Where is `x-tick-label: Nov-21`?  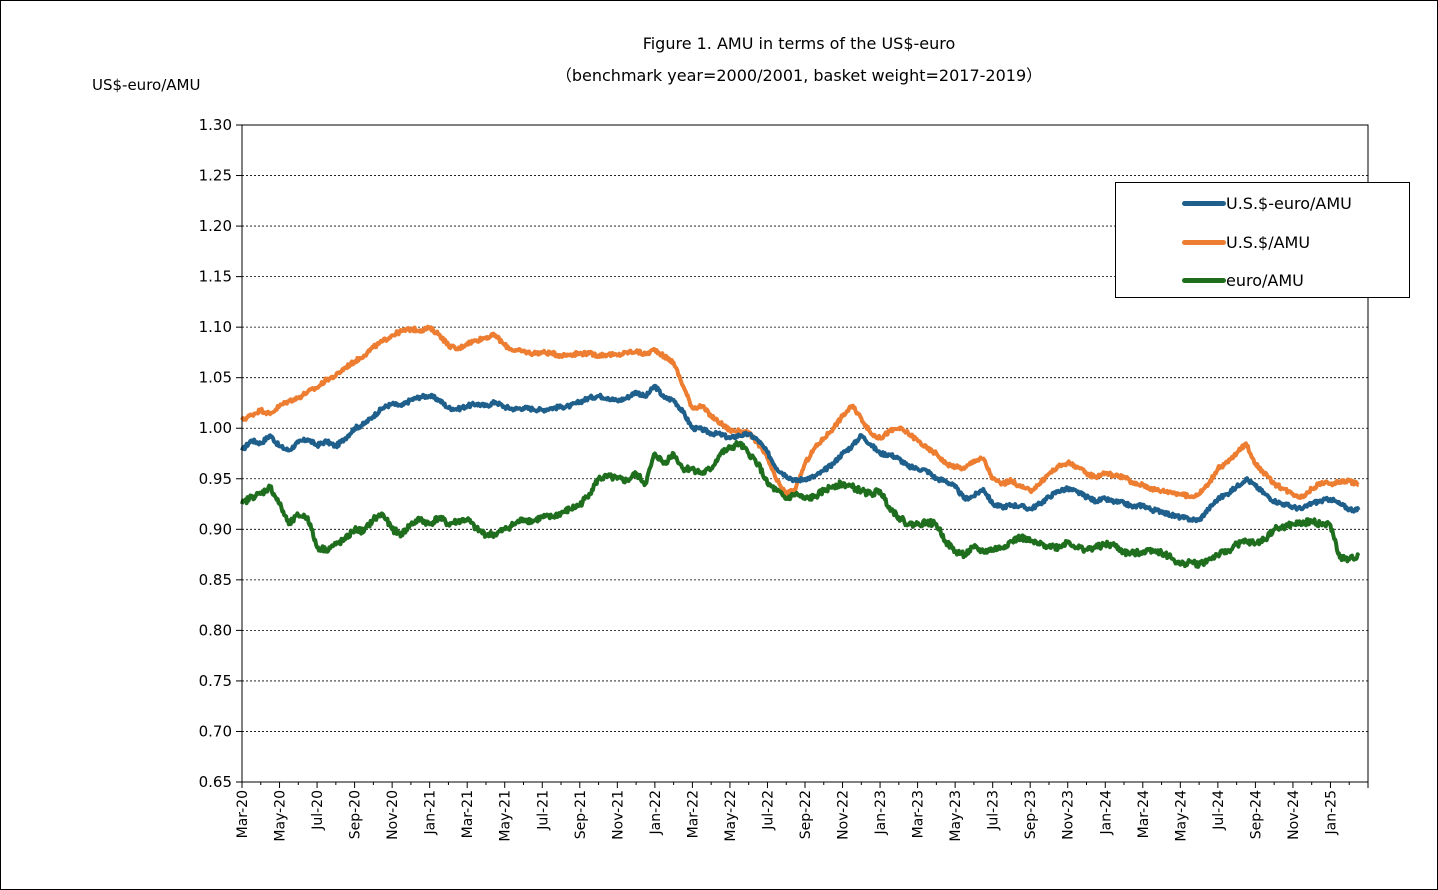 x-tick-label: Nov-21 is located at coordinates (618, 815).